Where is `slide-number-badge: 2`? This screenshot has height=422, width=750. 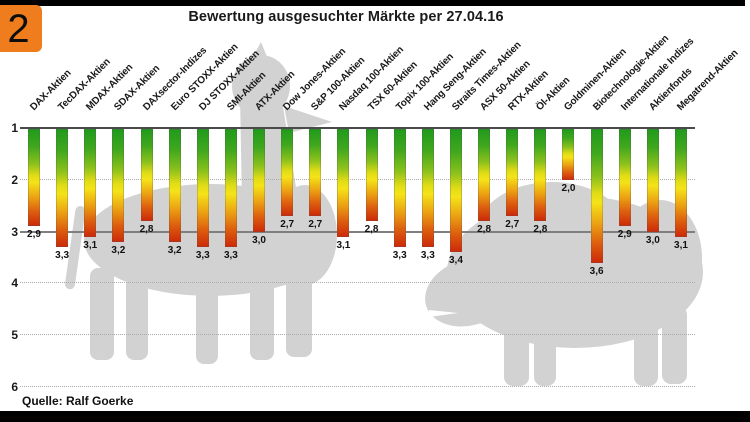
slide-number-badge: 2 is located at coordinates (21, 28).